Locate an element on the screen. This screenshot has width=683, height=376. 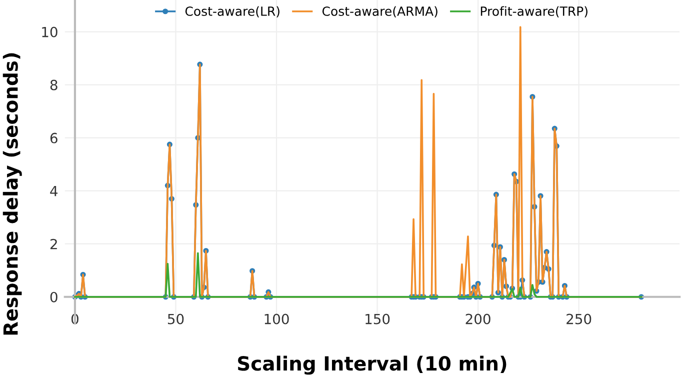
y-tick-label: 10 is located at coordinates (50, 32).